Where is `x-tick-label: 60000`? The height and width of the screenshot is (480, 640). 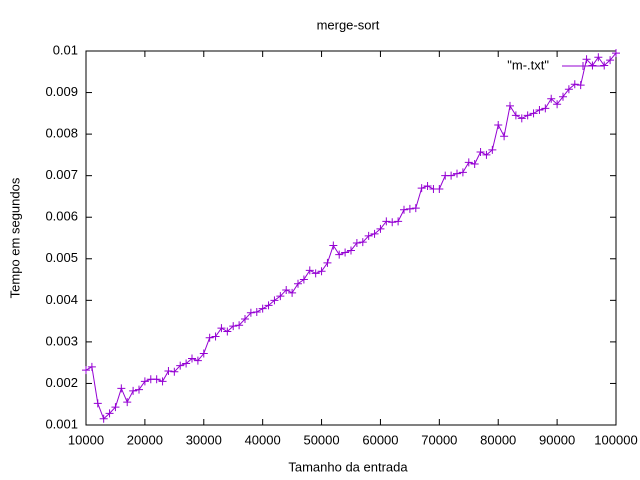
x-tick-label: 60000 is located at coordinates (380, 439).